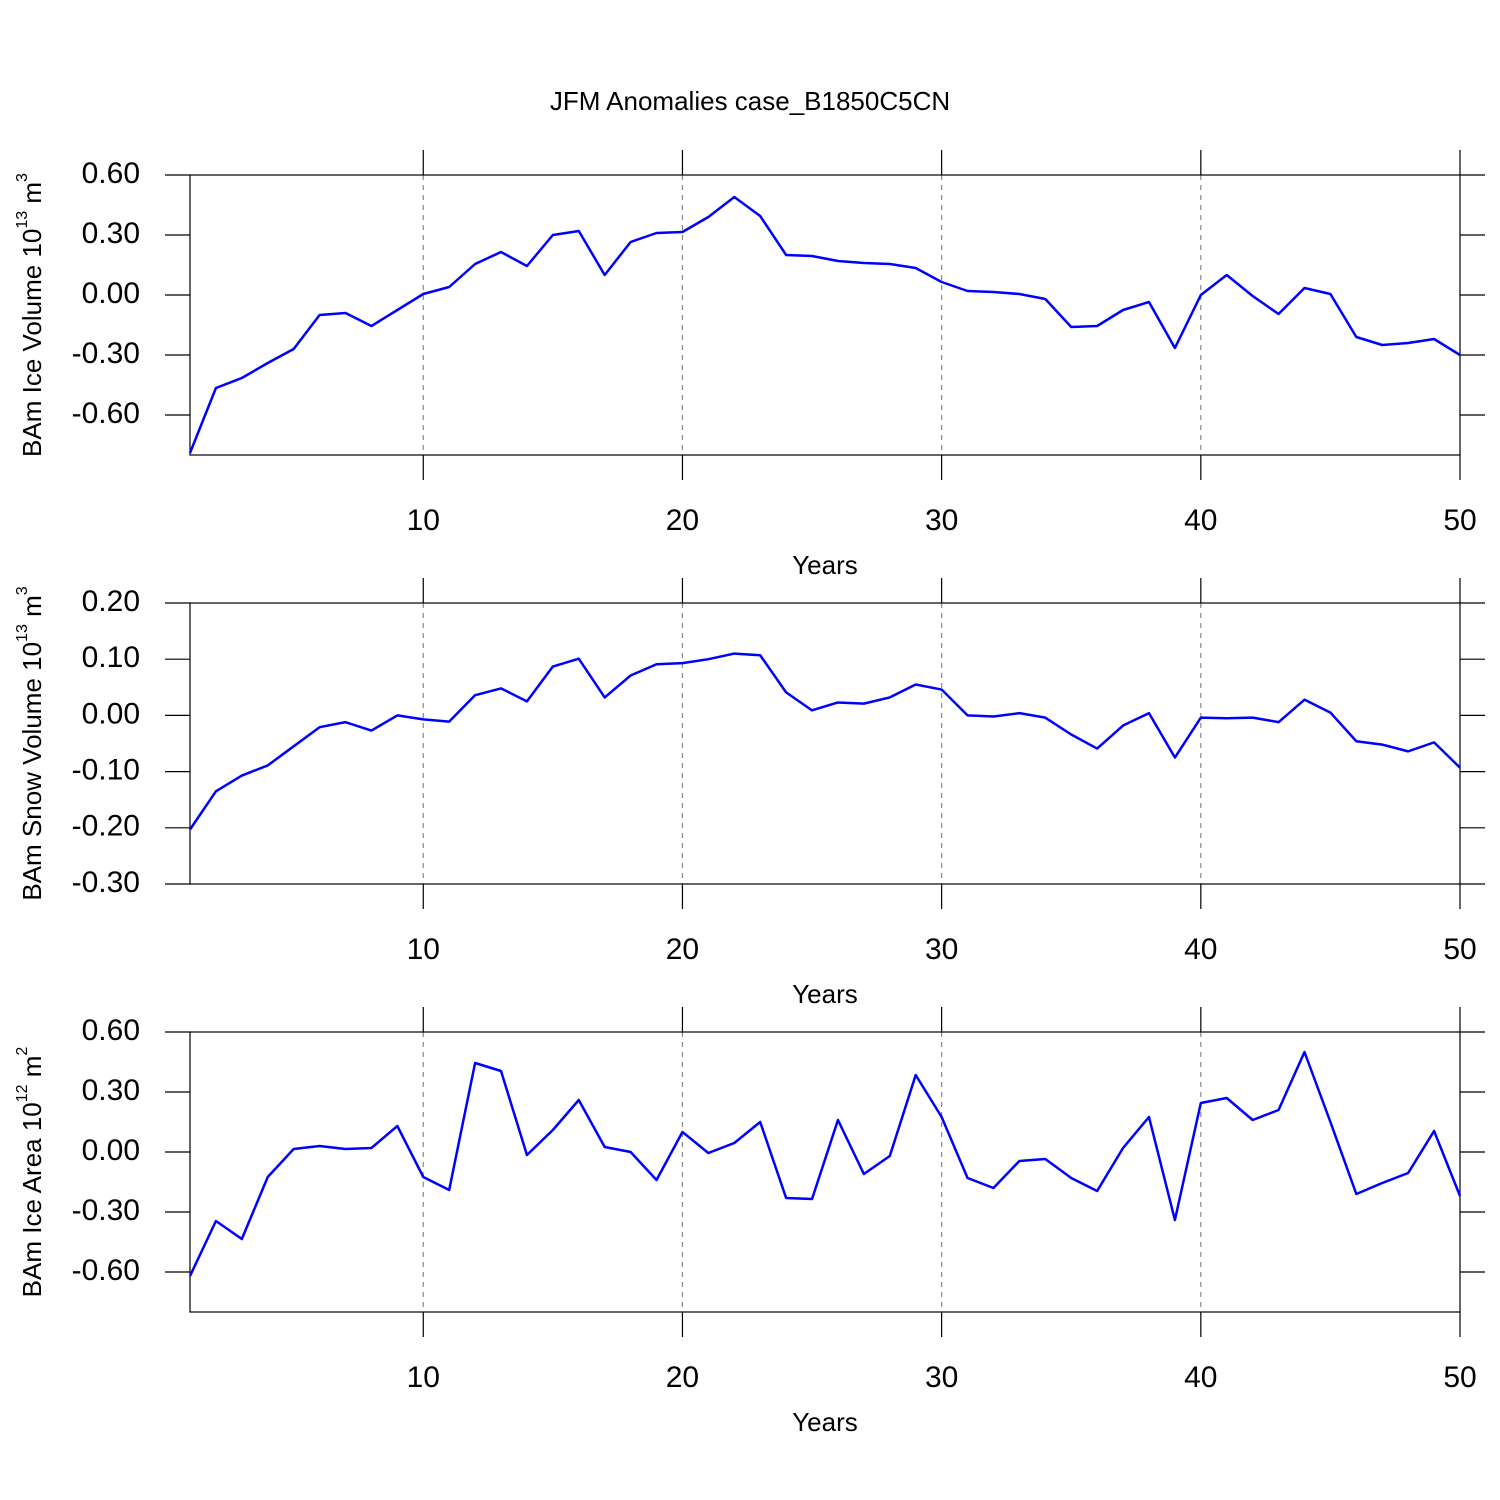  What do you see at coordinates (32, 343) in the screenshot?
I see `y-axis-label-part: BAm Ice Volume 10` at bounding box center [32, 343].